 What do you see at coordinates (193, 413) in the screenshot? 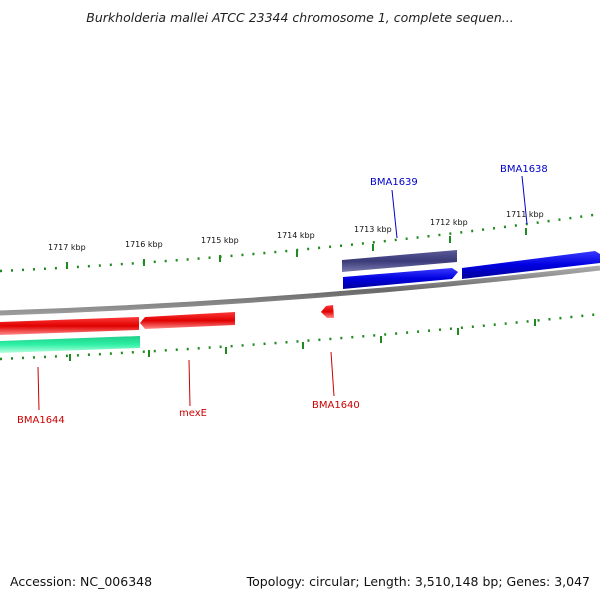
I see `gene-label-mexe: mexE` at bounding box center [193, 413].